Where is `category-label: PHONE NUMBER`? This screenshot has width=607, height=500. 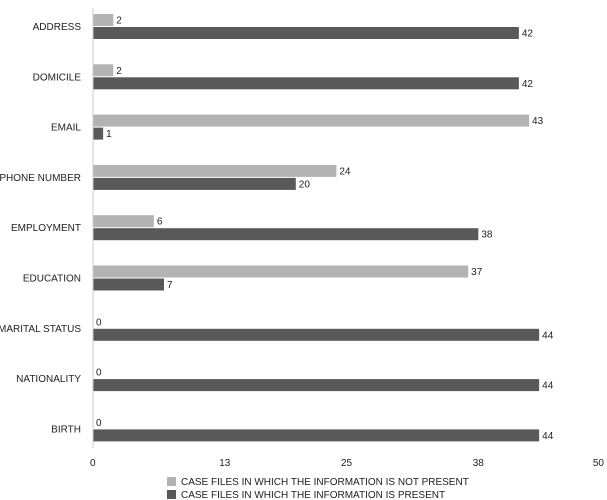
category-label: PHONE NUMBER is located at coordinates (40, 178).